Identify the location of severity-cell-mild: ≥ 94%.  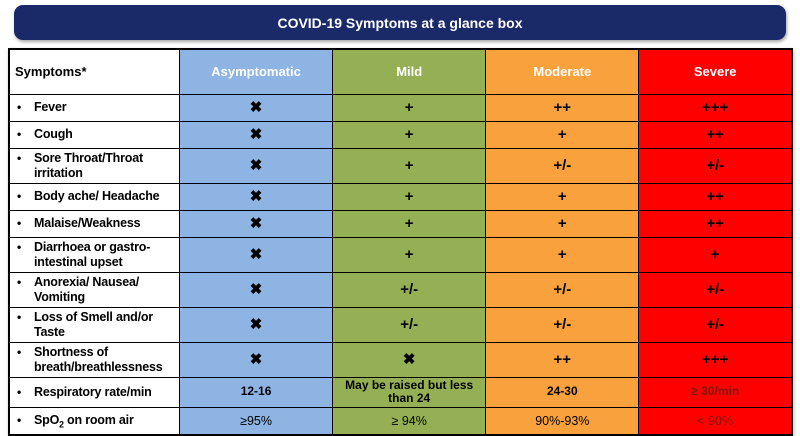
(409, 421).